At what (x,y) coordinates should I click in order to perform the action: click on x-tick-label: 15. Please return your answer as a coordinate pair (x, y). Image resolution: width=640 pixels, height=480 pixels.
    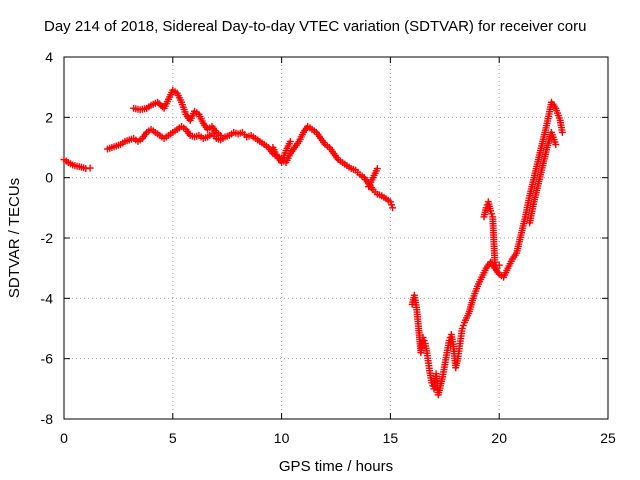
    Looking at the image, I should click on (391, 438).